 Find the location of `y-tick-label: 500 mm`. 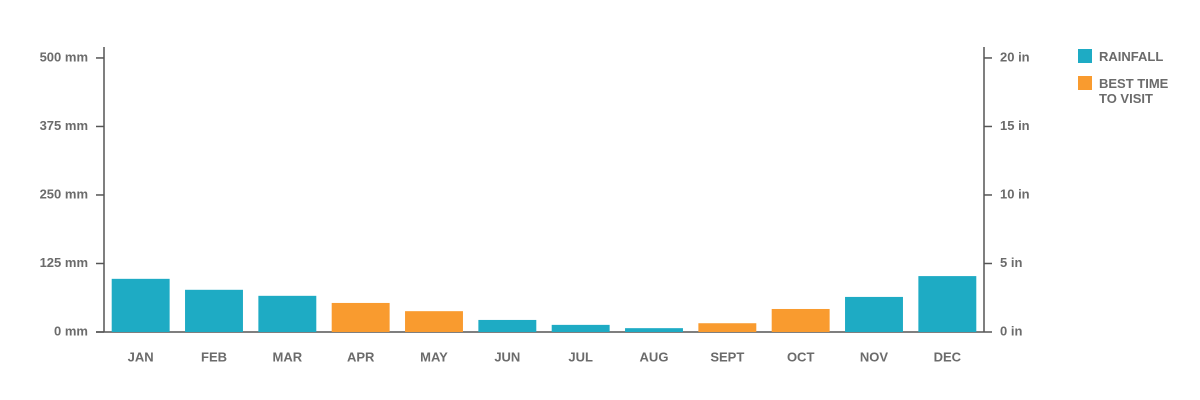

y-tick-label: 500 mm is located at coordinates (64, 56).